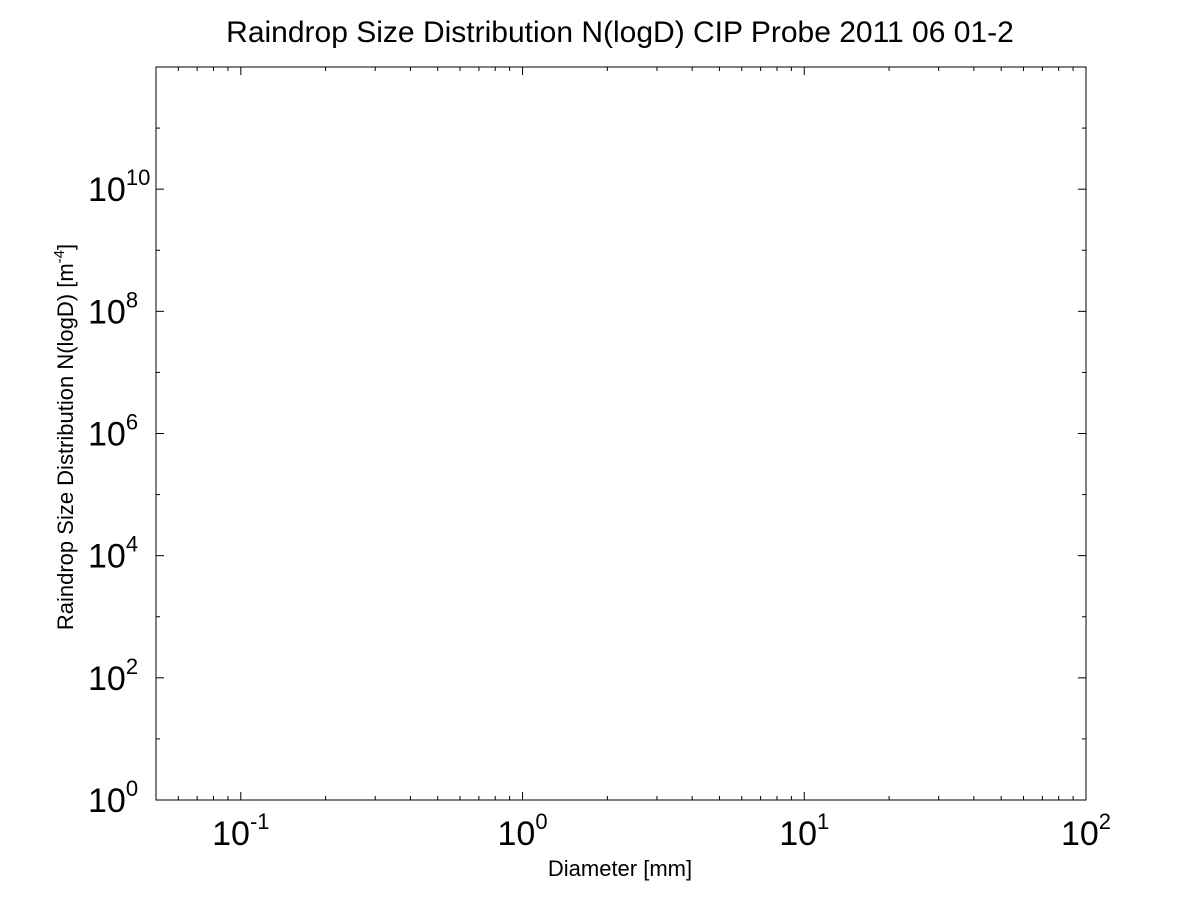 Image resolution: width=1200 pixels, height=900 pixels. I want to click on y-tick-label-exponent: 6, so click(132, 422).